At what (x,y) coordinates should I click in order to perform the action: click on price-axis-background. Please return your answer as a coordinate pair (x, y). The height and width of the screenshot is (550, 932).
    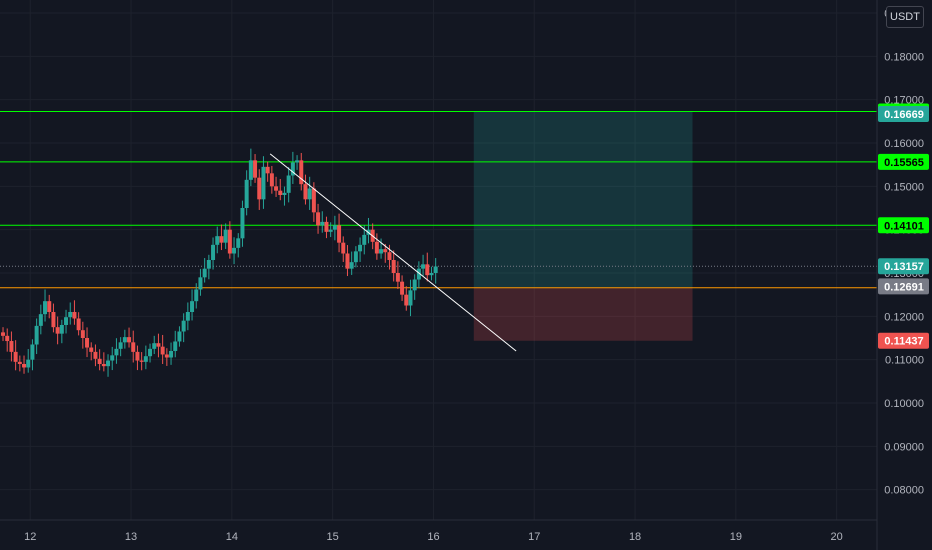
    Looking at the image, I should click on (904, 275).